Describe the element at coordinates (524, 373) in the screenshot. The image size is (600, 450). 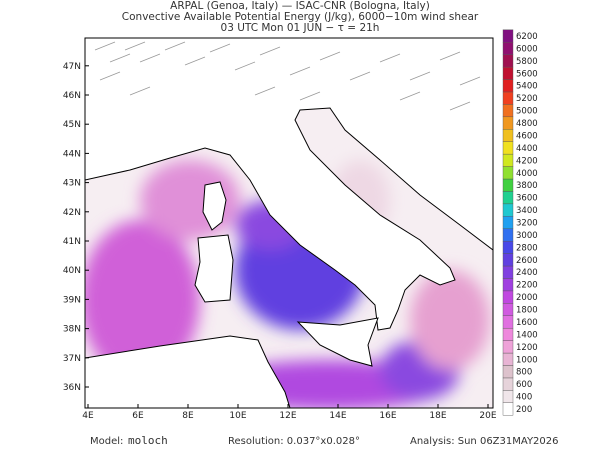
I see `colorbar-label: 800` at that location.